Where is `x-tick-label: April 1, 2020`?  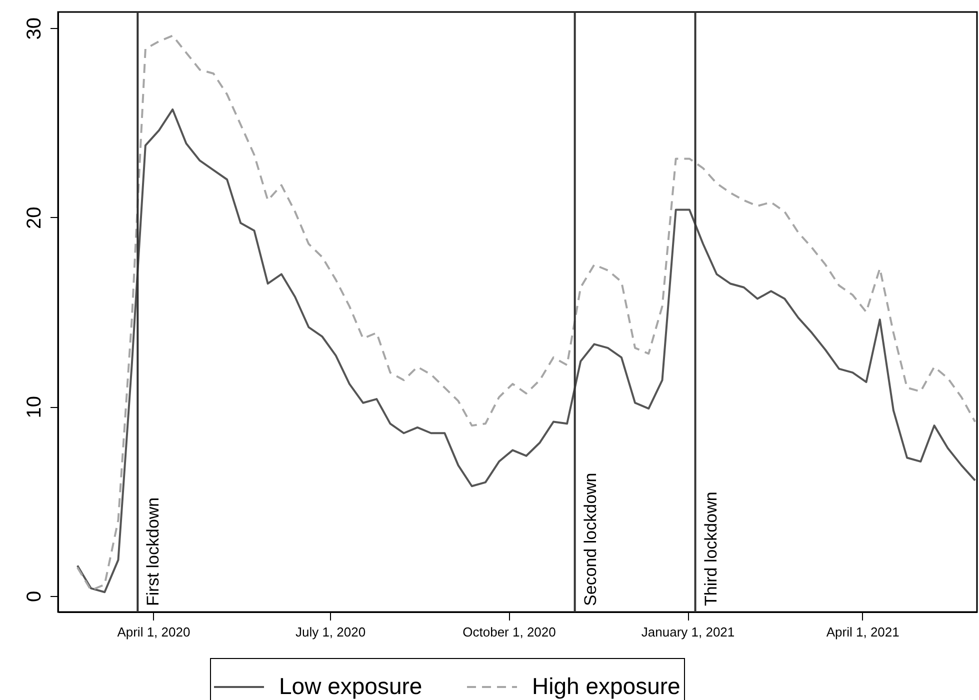
x-tick-label: April 1, 2020 is located at coordinates (153, 632).